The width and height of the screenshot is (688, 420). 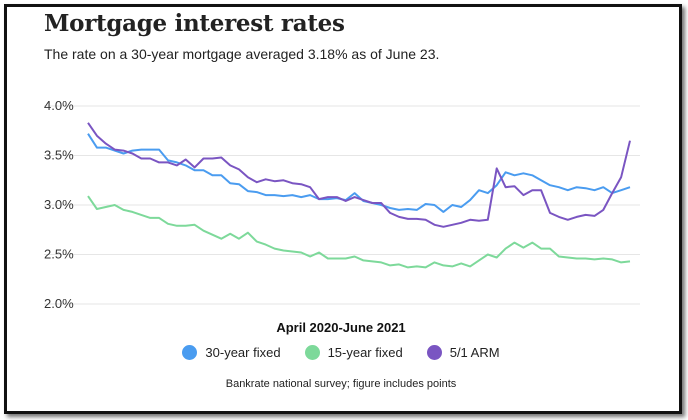 I want to click on legend: 30-year fixed 15-year fixed 5/1 ARM, so click(x=341, y=352).